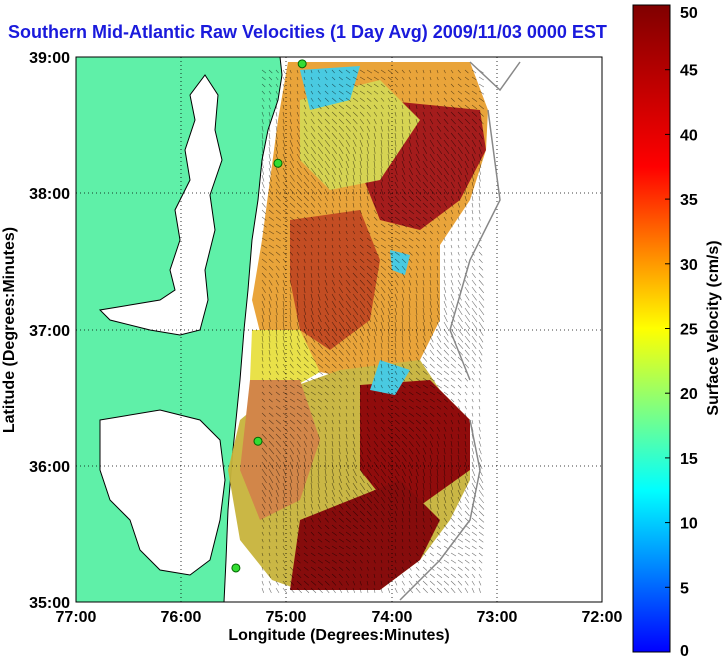 The image size is (724, 659). I want to click on colorbar-tick-label: 15, so click(689, 459).